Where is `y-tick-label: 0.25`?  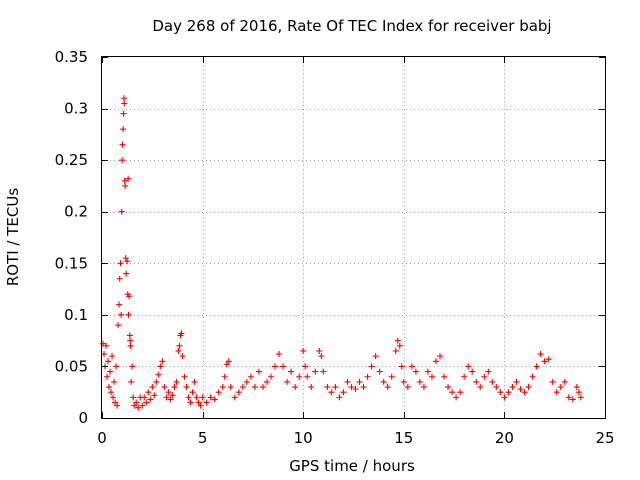 y-tick-label: 0.25 is located at coordinates (71, 160).